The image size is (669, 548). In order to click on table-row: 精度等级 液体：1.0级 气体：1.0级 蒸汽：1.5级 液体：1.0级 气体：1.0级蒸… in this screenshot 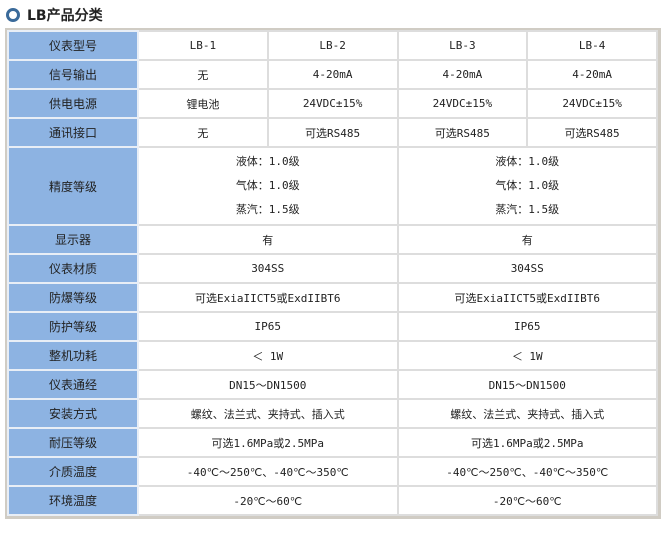, I will do `click(332, 186)`.